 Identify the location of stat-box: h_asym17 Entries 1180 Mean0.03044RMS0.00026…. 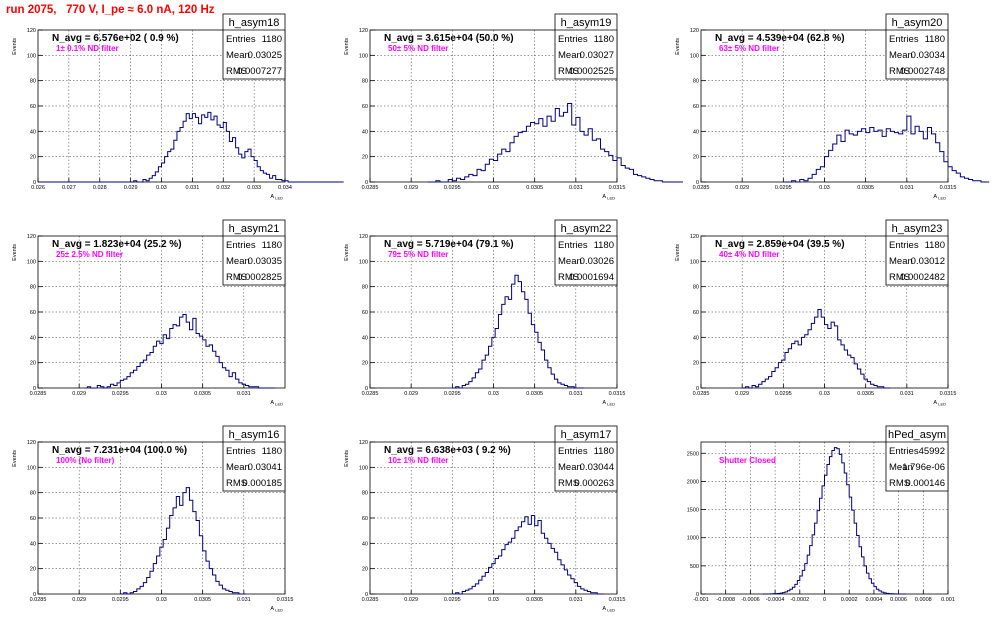
(586, 458).